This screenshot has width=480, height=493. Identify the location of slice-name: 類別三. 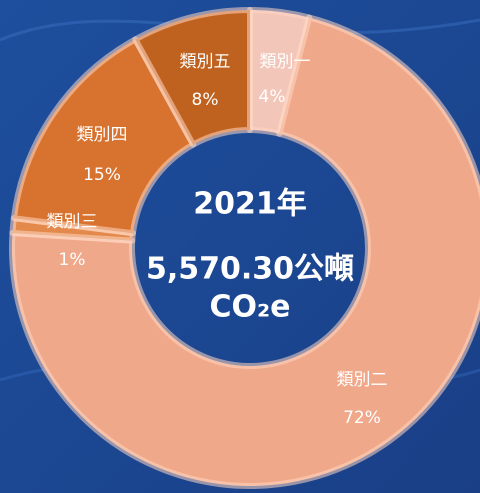
(72, 222).